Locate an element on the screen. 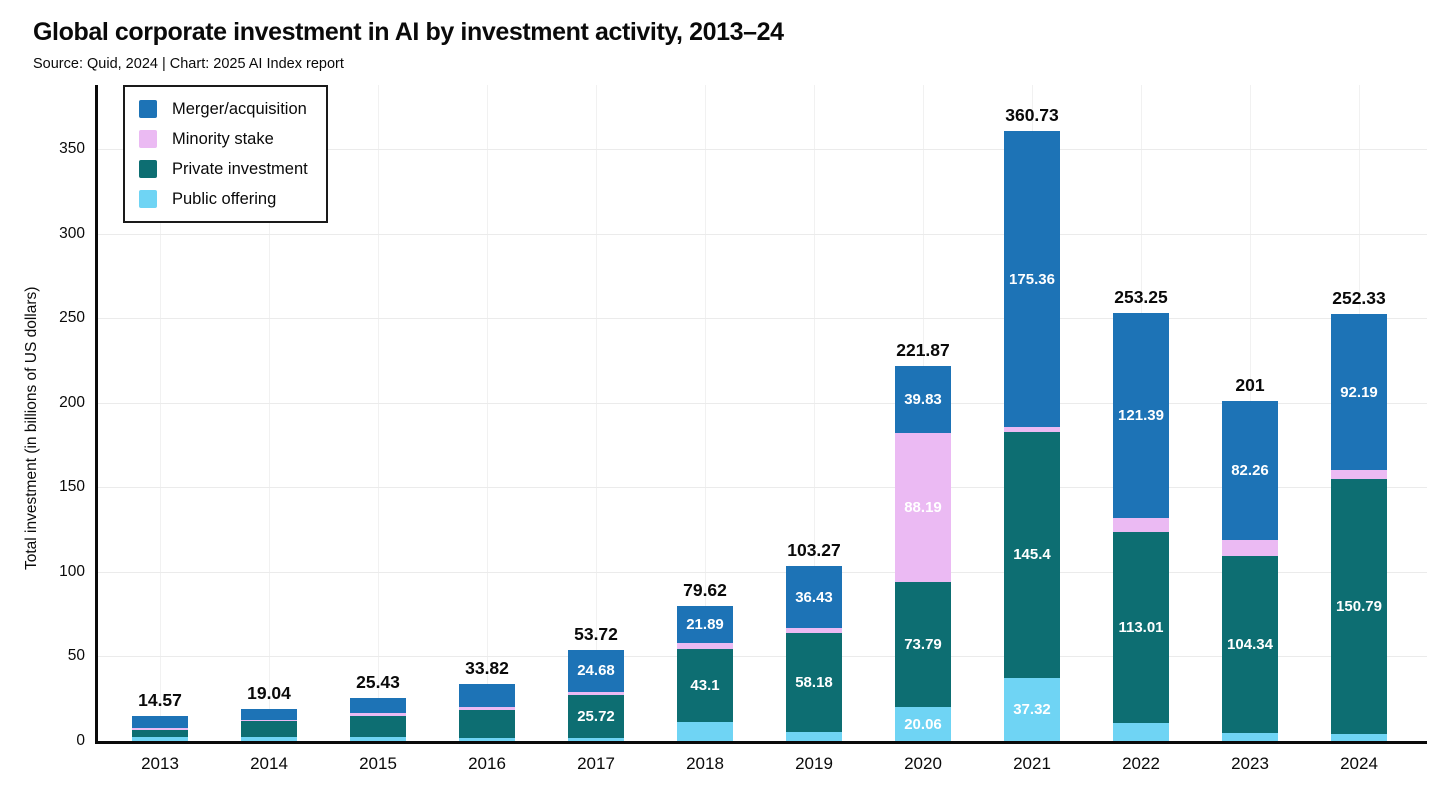  legend-label: Minority stake is located at coordinates (223, 138).